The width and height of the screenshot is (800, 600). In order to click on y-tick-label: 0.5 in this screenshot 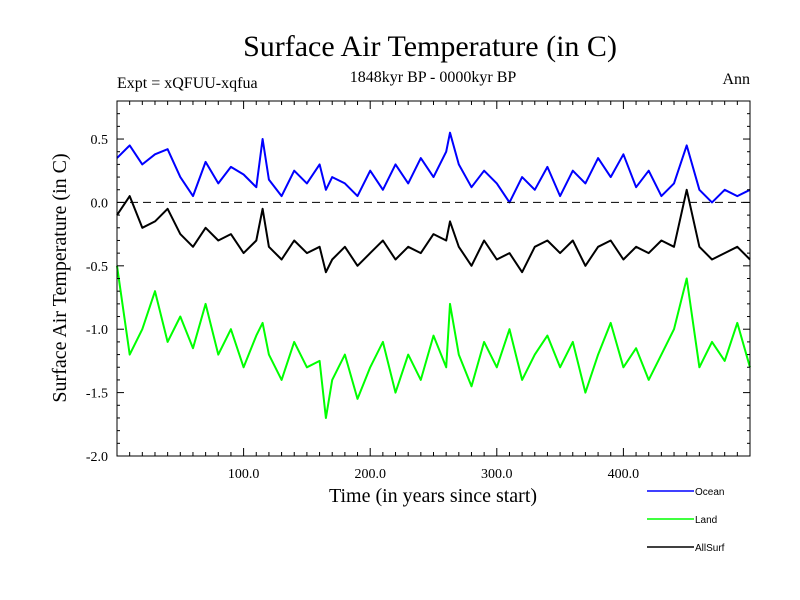, I will do `click(100, 140)`.